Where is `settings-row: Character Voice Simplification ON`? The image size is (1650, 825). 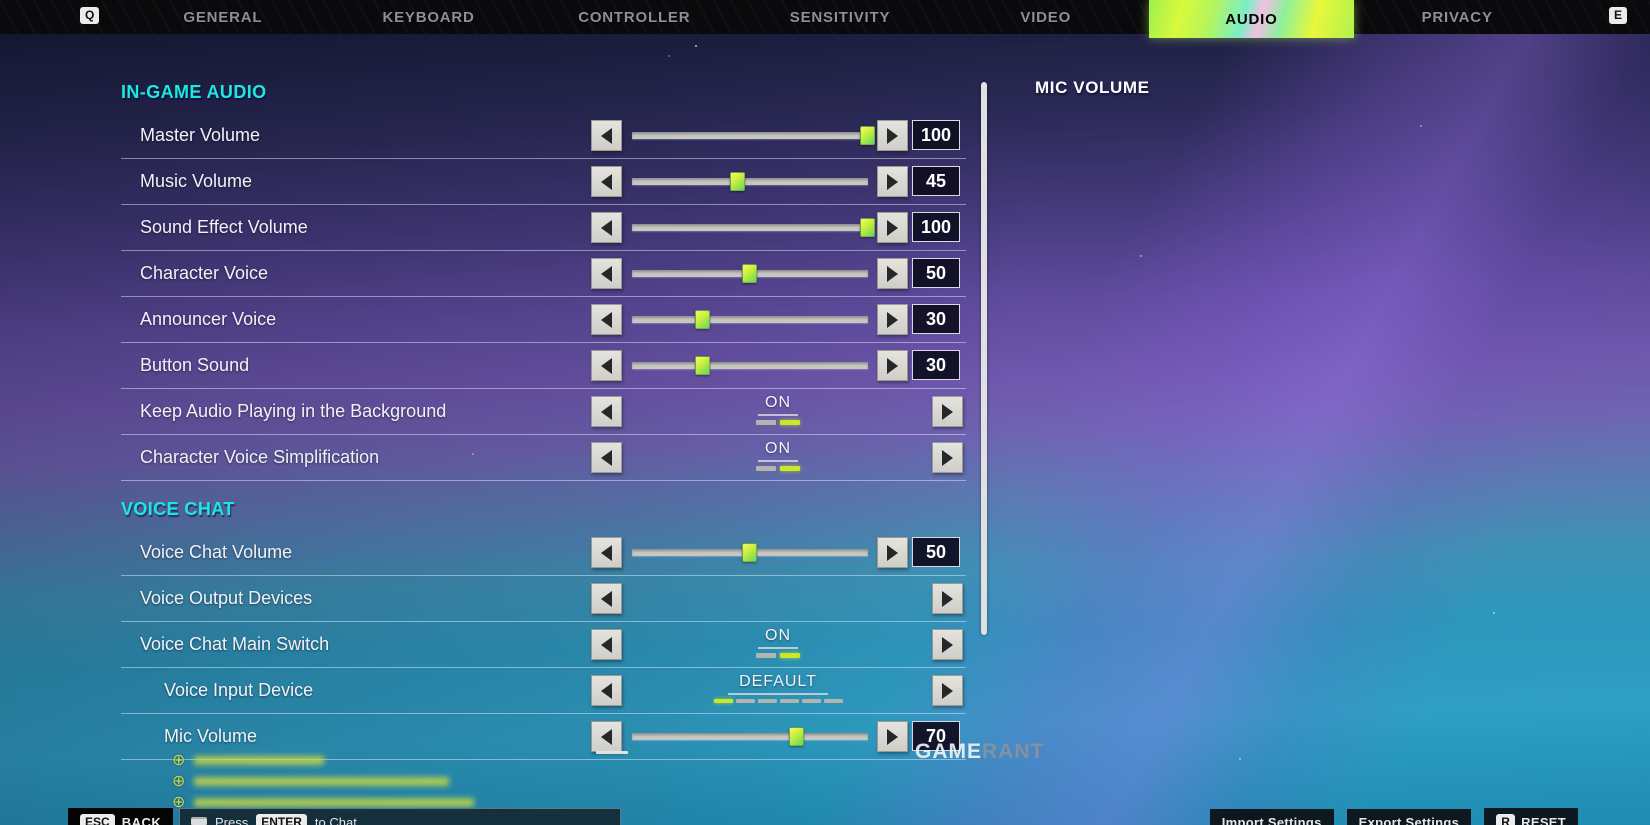 settings-row: Character Voice Simplification ON is located at coordinates (543, 458).